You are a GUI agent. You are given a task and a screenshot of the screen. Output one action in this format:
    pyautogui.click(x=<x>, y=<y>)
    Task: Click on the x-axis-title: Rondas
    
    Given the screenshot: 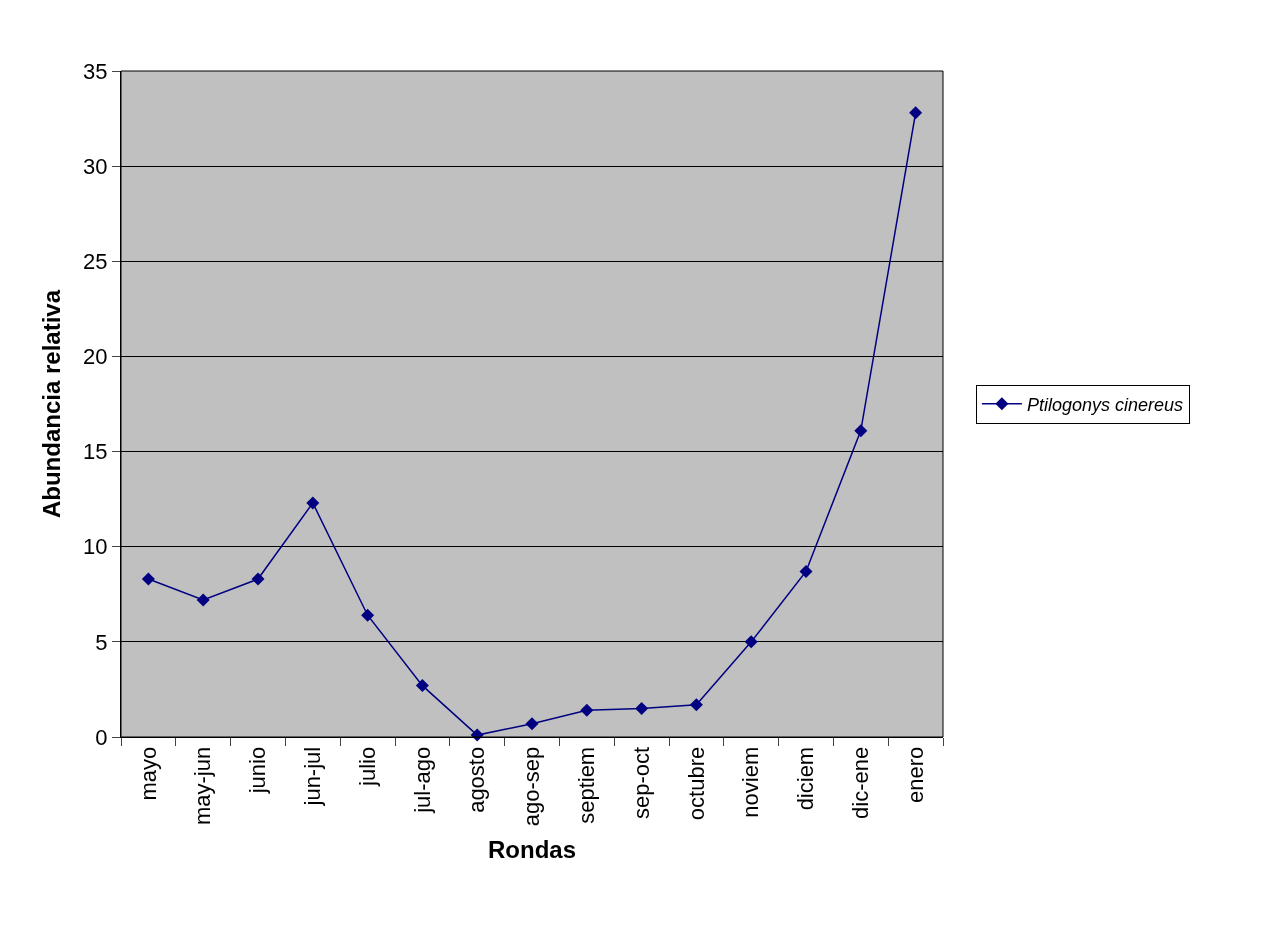 What is the action you would take?
    pyautogui.click(x=532, y=849)
    